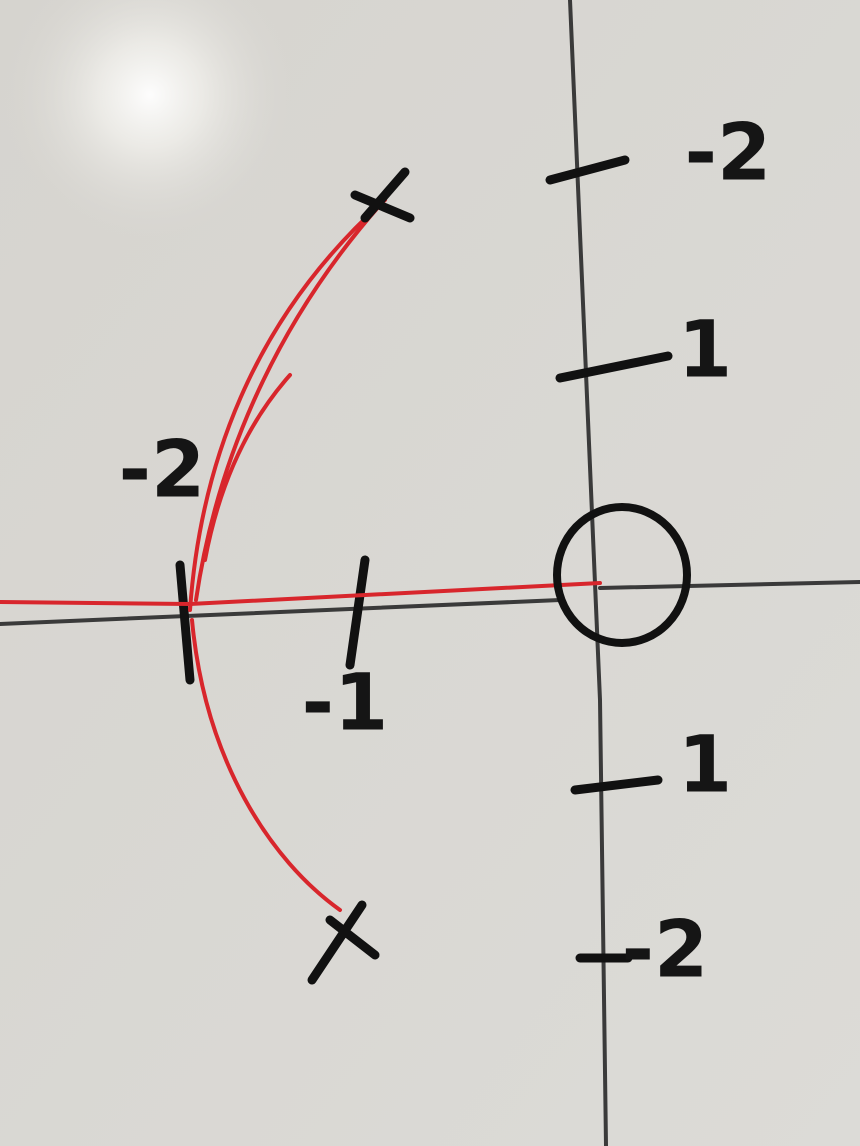 The height and width of the screenshot is (1146, 860). I want to click on glare, so click(150, 122).